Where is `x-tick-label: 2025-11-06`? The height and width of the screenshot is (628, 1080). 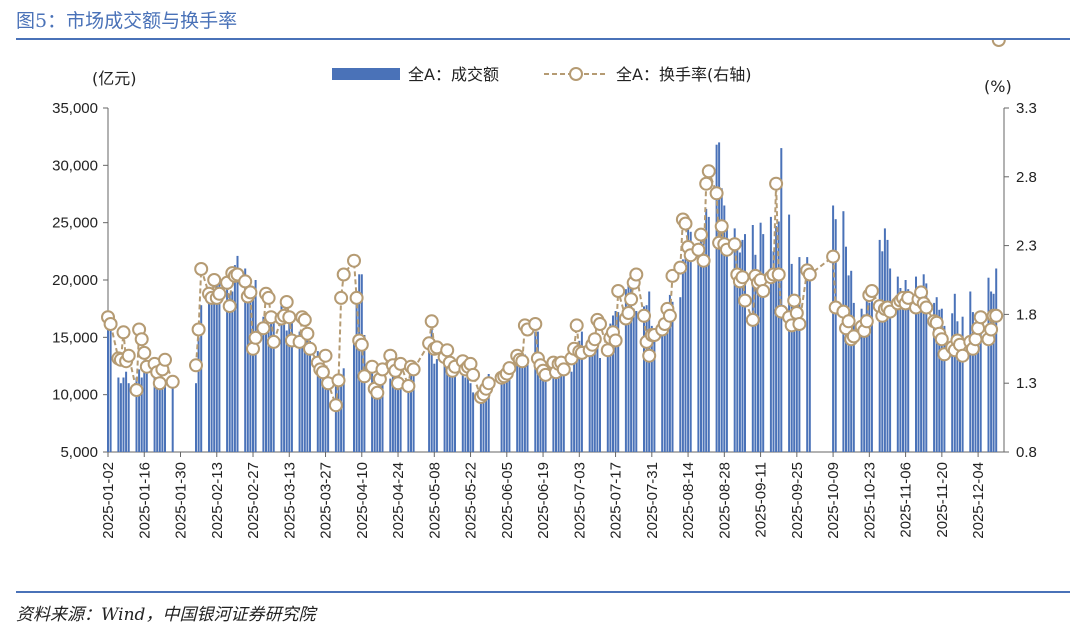 x-tick-label: 2025-11-06 is located at coordinates (906, 500).